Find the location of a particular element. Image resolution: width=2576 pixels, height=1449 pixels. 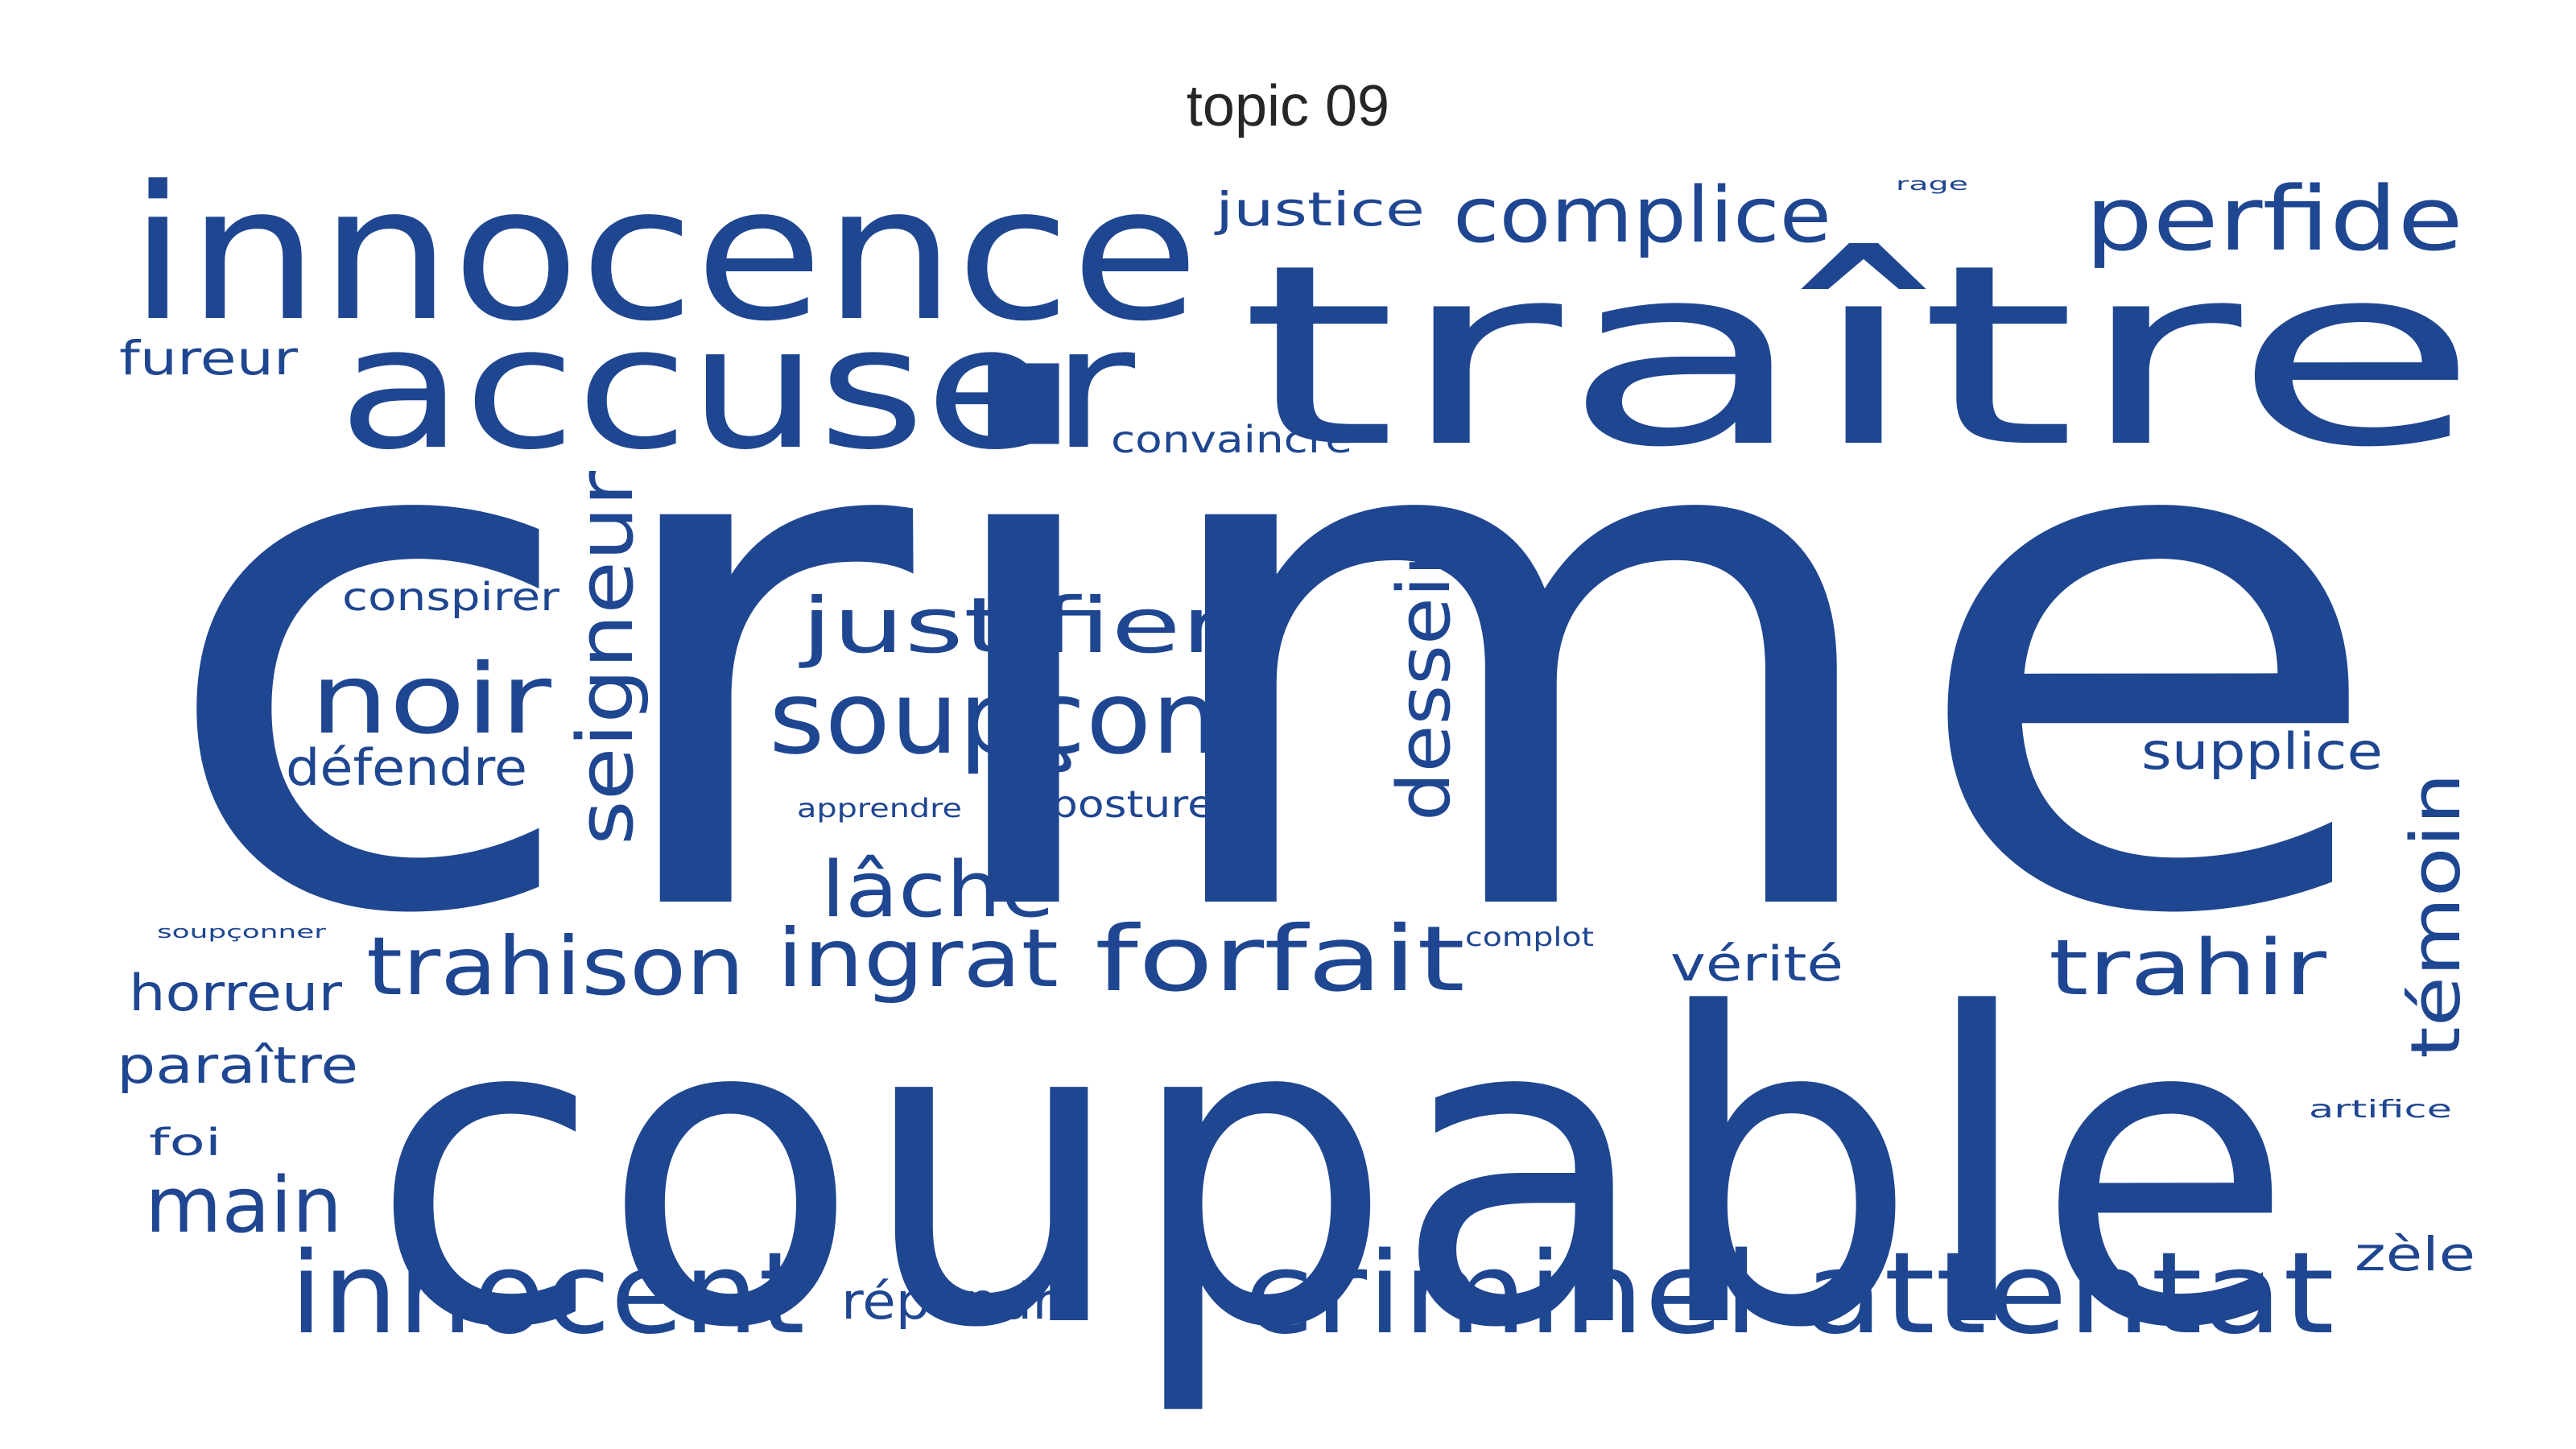

word-soupconner: soupçonner is located at coordinates (242, 933).